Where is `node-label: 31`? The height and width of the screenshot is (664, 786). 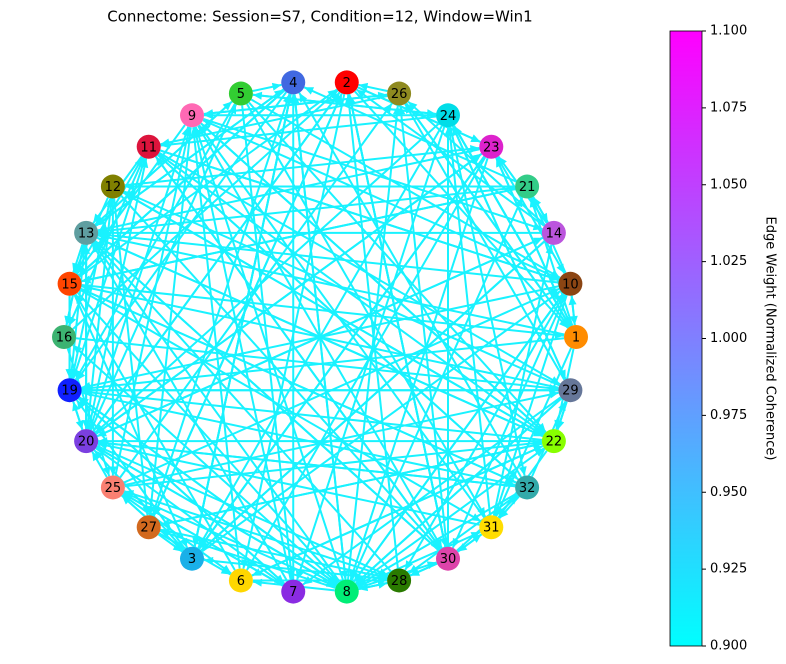 node-label: 31 is located at coordinates (491, 528).